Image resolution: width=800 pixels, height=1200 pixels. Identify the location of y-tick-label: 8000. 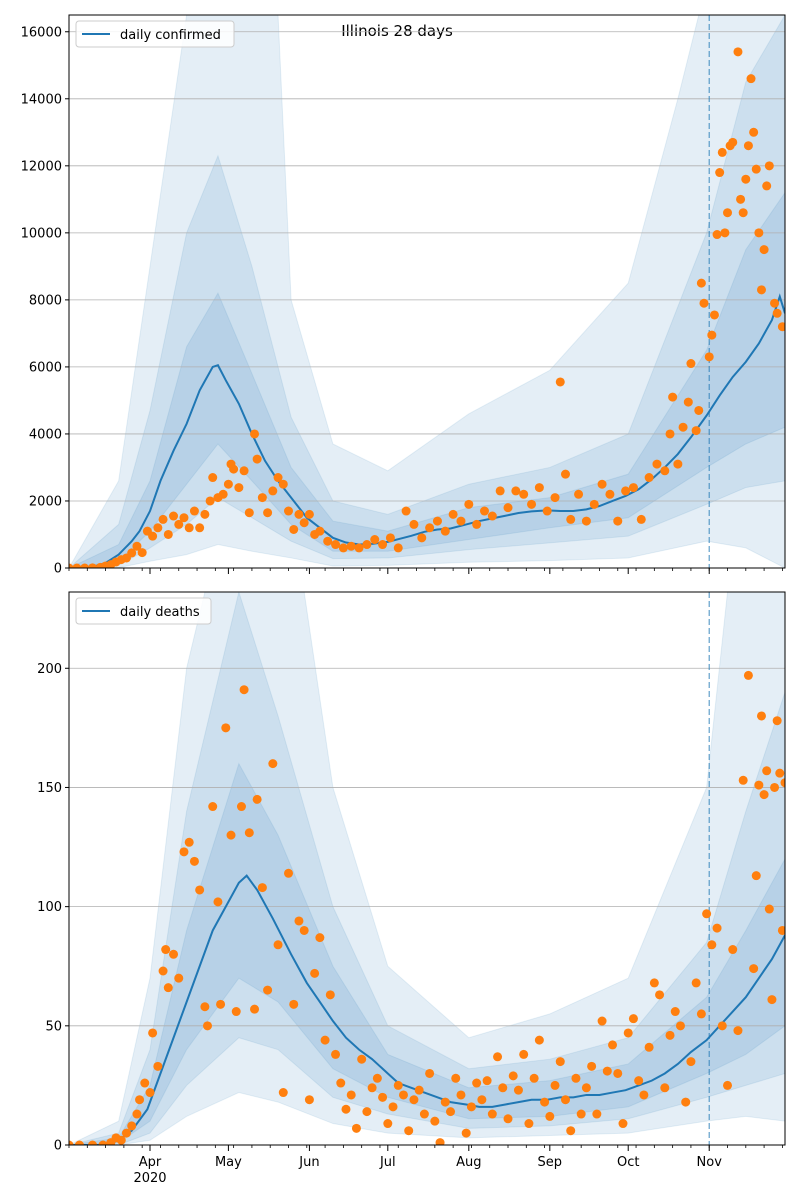
(45, 300).